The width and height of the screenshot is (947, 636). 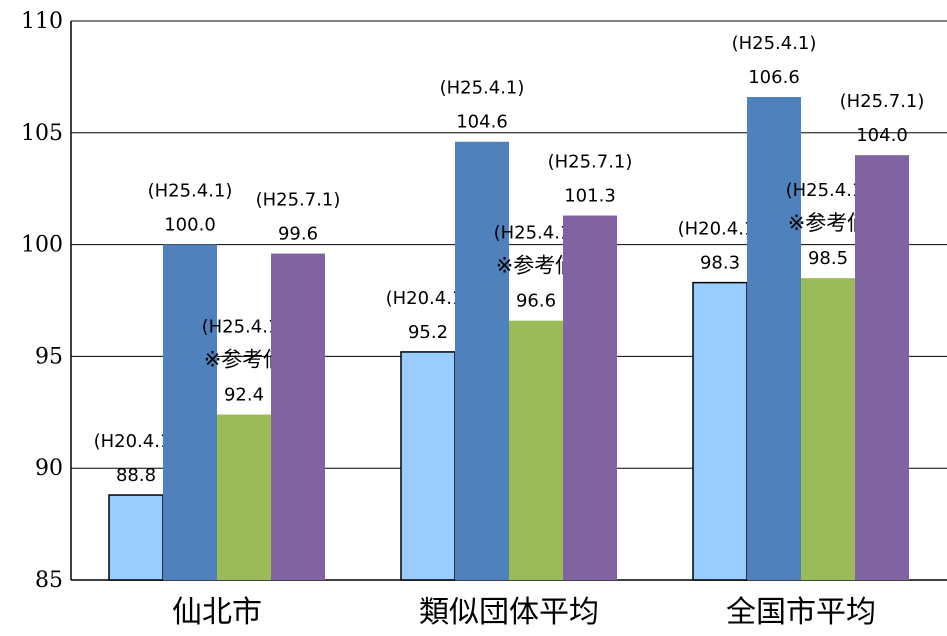 What do you see at coordinates (190, 225) in the screenshot?
I see `data-label: 100.0` at bounding box center [190, 225].